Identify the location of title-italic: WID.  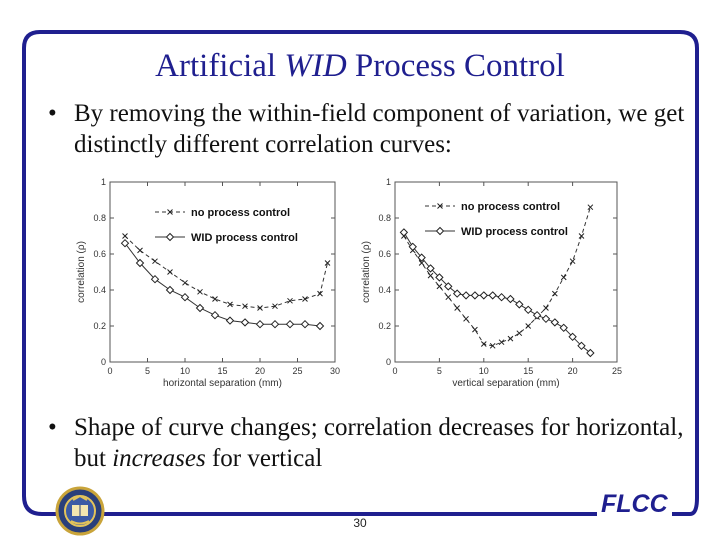
(315, 66).